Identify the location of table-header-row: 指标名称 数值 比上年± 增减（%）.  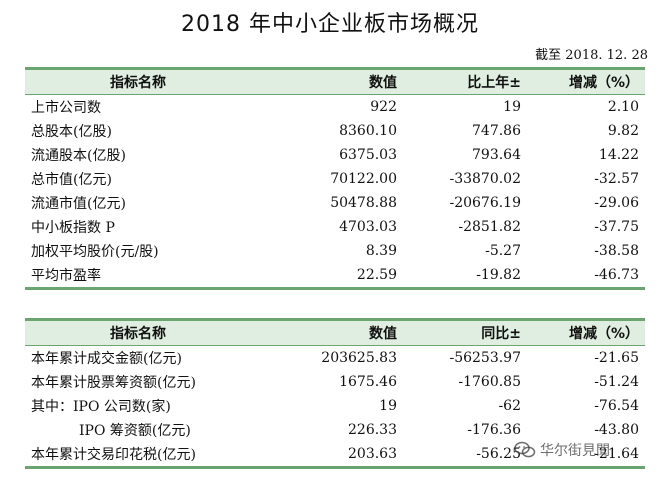
(335, 81).